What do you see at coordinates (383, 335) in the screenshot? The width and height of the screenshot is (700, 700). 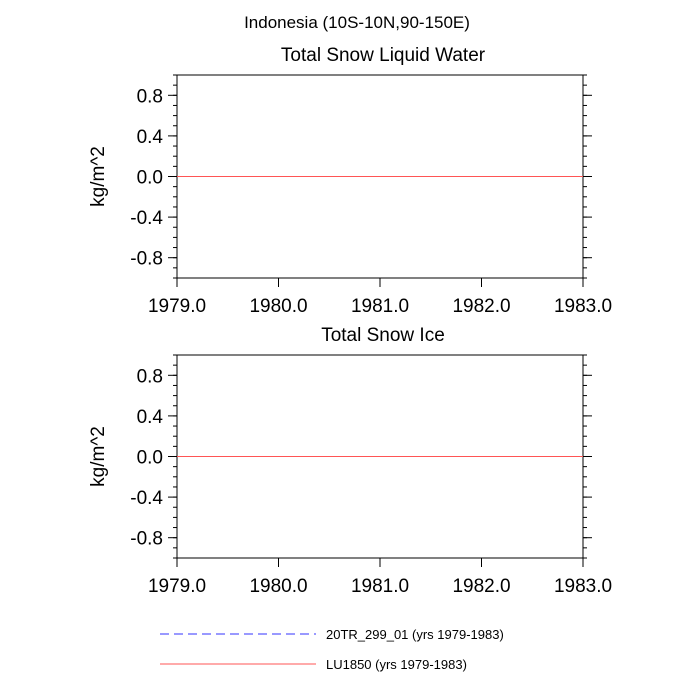 I see `chart-title: Total Snow Ice` at bounding box center [383, 335].